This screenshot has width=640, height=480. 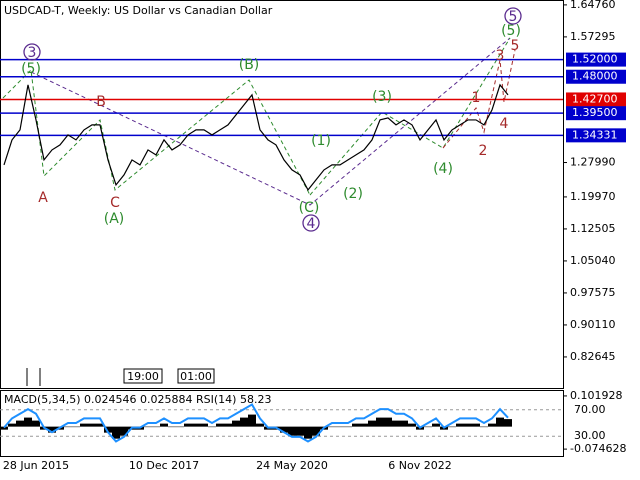 What do you see at coordinates (590, 435) in the screenshot?
I see `y2-tick-label: 30.00` at bounding box center [590, 435].